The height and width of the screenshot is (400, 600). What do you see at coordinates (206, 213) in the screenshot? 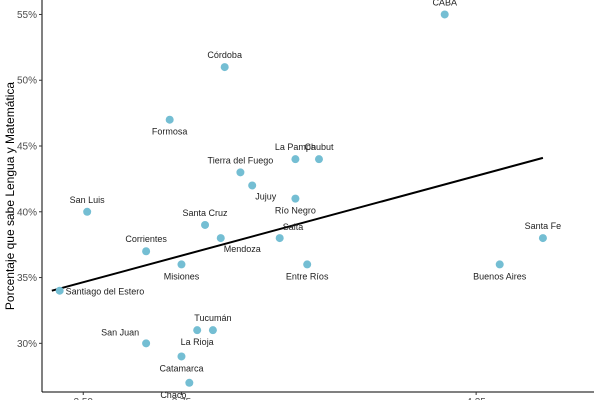
I see `point-label-santa-cruz: Santa Cruz` at bounding box center [206, 213].